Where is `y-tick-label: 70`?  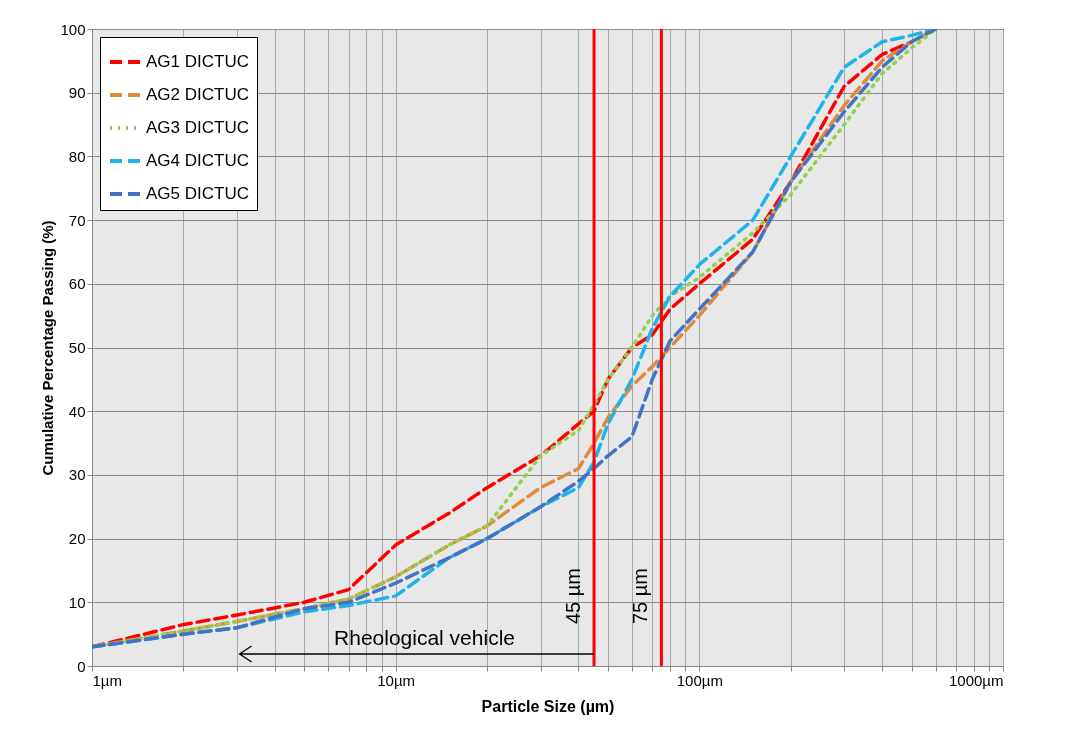 y-tick-label: 70 is located at coordinates (77, 220).